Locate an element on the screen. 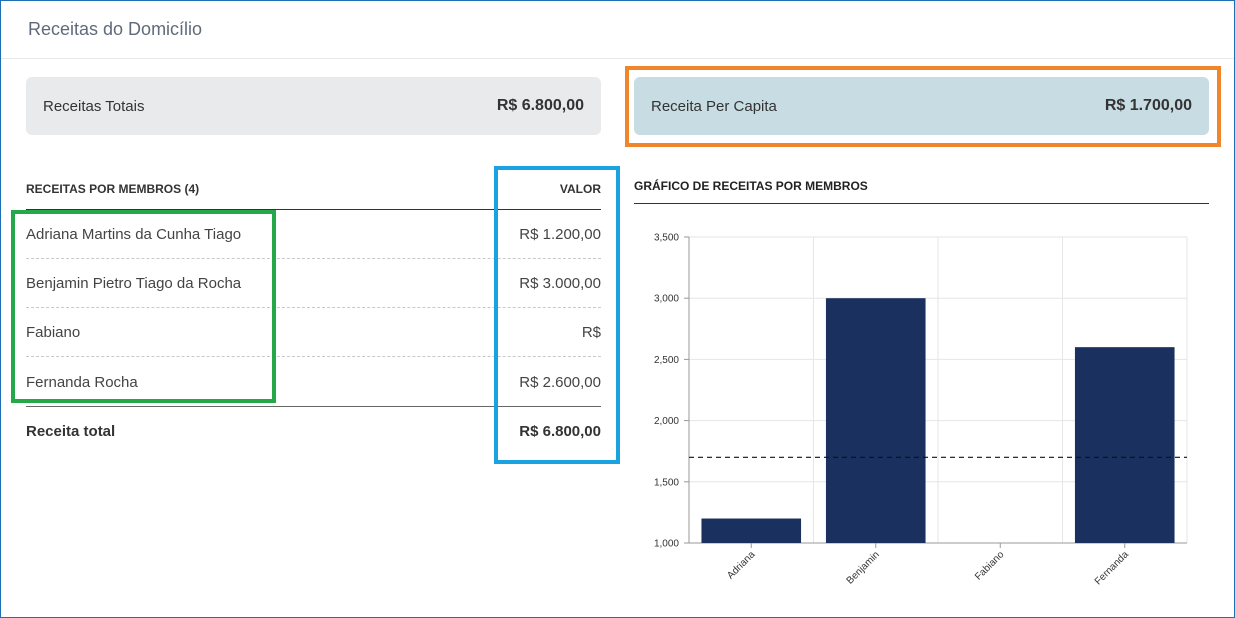  member-value: R$ 1.200,00 is located at coordinates (560, 234).